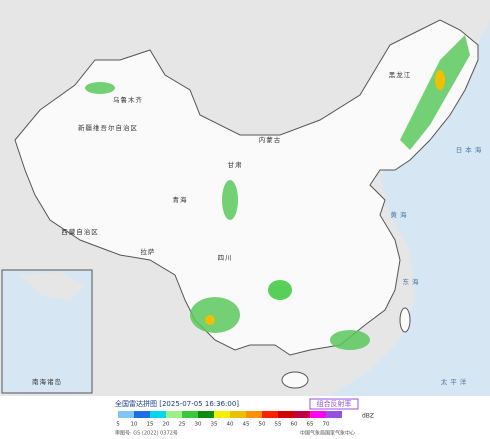 This screenshot has width=490, height=439. Describe the element at coordinates (225, 258) in the screenshot. I see `place-label: 四川` at that location.